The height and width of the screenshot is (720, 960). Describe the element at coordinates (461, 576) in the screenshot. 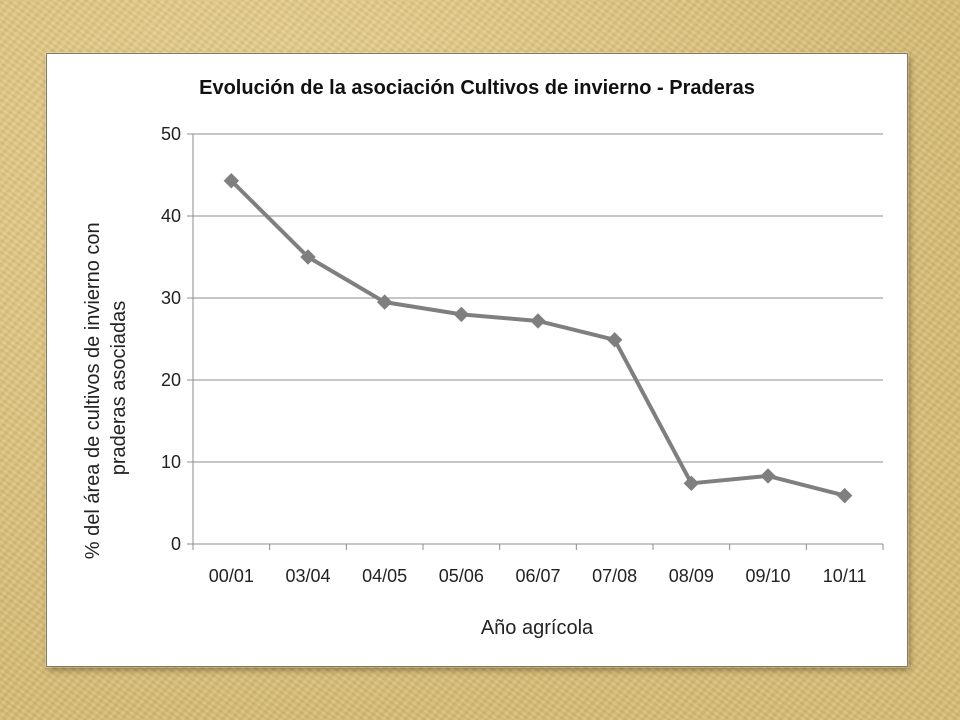

I see `x-tick-label: 05/06` at that location.